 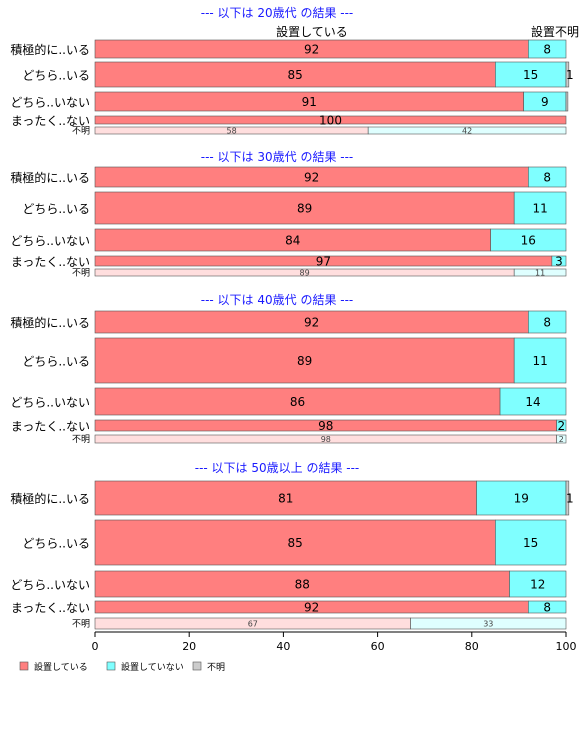 What do you see at coordinates (277, 157) in the screenshot?
I see `panel-title: --- 以下は 30歳代 の結果 ---` at bounding box center [277, 157].